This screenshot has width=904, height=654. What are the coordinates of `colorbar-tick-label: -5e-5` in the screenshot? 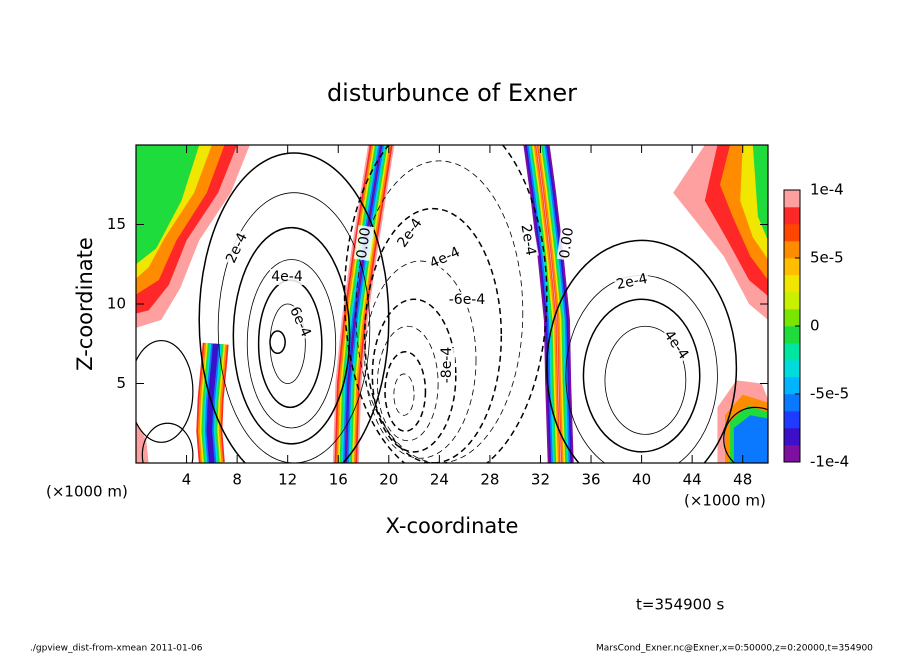 It's located at (829, 394).